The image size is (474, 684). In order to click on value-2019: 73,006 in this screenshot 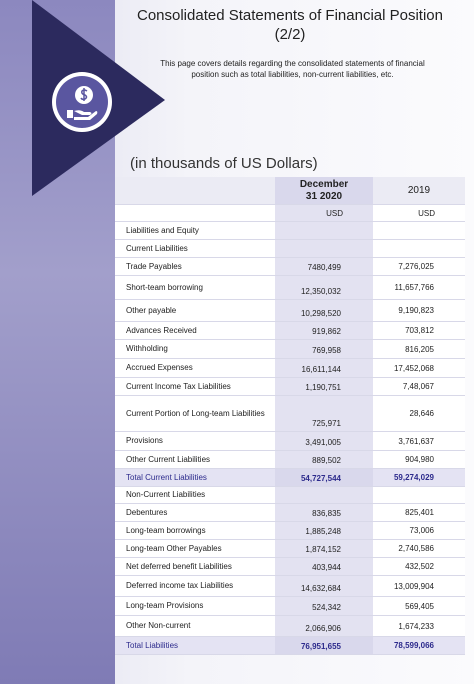, I will do `click(419, 531)`.